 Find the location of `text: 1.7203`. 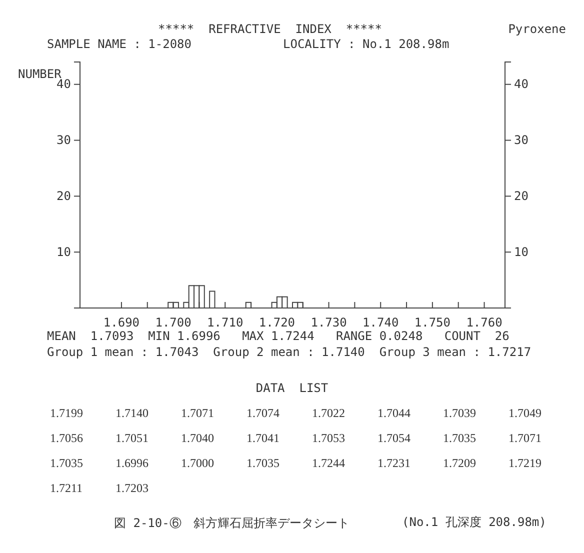

text: 1.7203 is located at coordinates (132, 488).